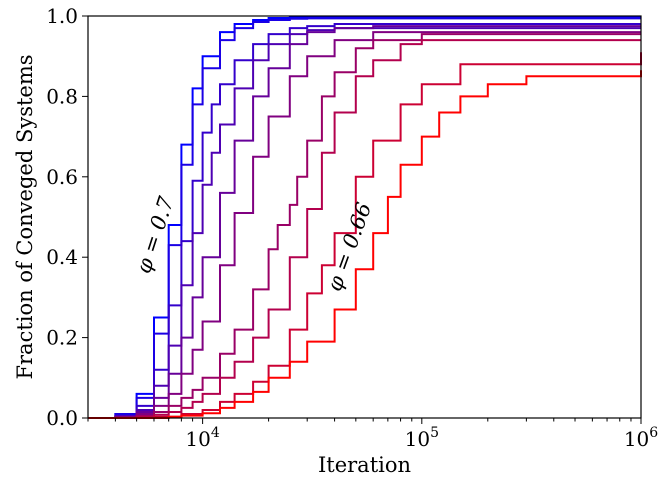 The height and width of the screenshot is (477, 671). What do you see at coordinates (422, 438) in the screenshot?
I see `x-tick-label: 10⁵` at bounding box center [422, 438].